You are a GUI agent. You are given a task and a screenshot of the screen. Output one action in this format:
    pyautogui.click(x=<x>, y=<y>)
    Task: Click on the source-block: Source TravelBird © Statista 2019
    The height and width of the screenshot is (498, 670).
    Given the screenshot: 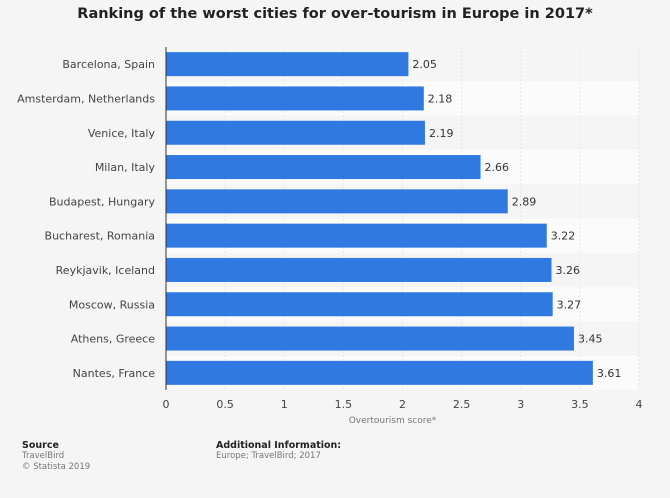 What is the action you would take?
    pyautogui.click(x=56, y=456)
    